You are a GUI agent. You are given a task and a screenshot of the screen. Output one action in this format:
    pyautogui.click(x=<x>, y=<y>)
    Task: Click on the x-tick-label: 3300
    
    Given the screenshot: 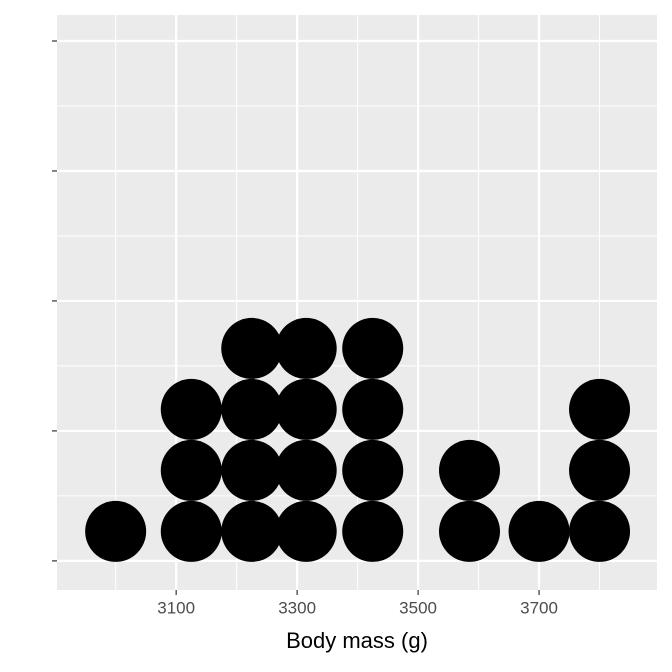 What is the action you would take?
    pyautogui.click(x=297, y=607)
    